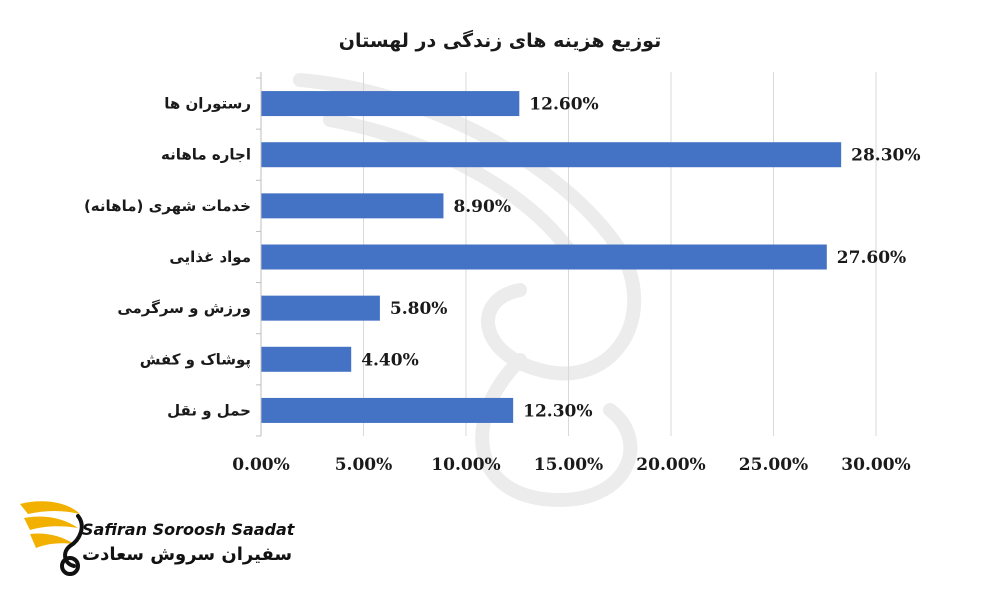 The image size is (1000, 600). What do you see at coordinates (390, 360) in the screenshot?
I see `data-label: 4.40%` at bounding box center [390, 360].